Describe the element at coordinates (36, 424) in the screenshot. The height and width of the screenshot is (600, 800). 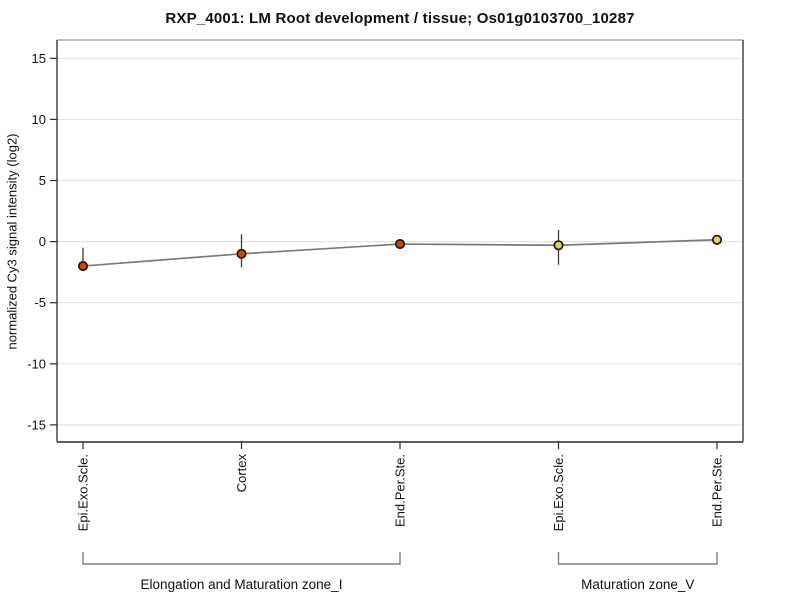
I see `y-axis-tick-label: -15` at that location.